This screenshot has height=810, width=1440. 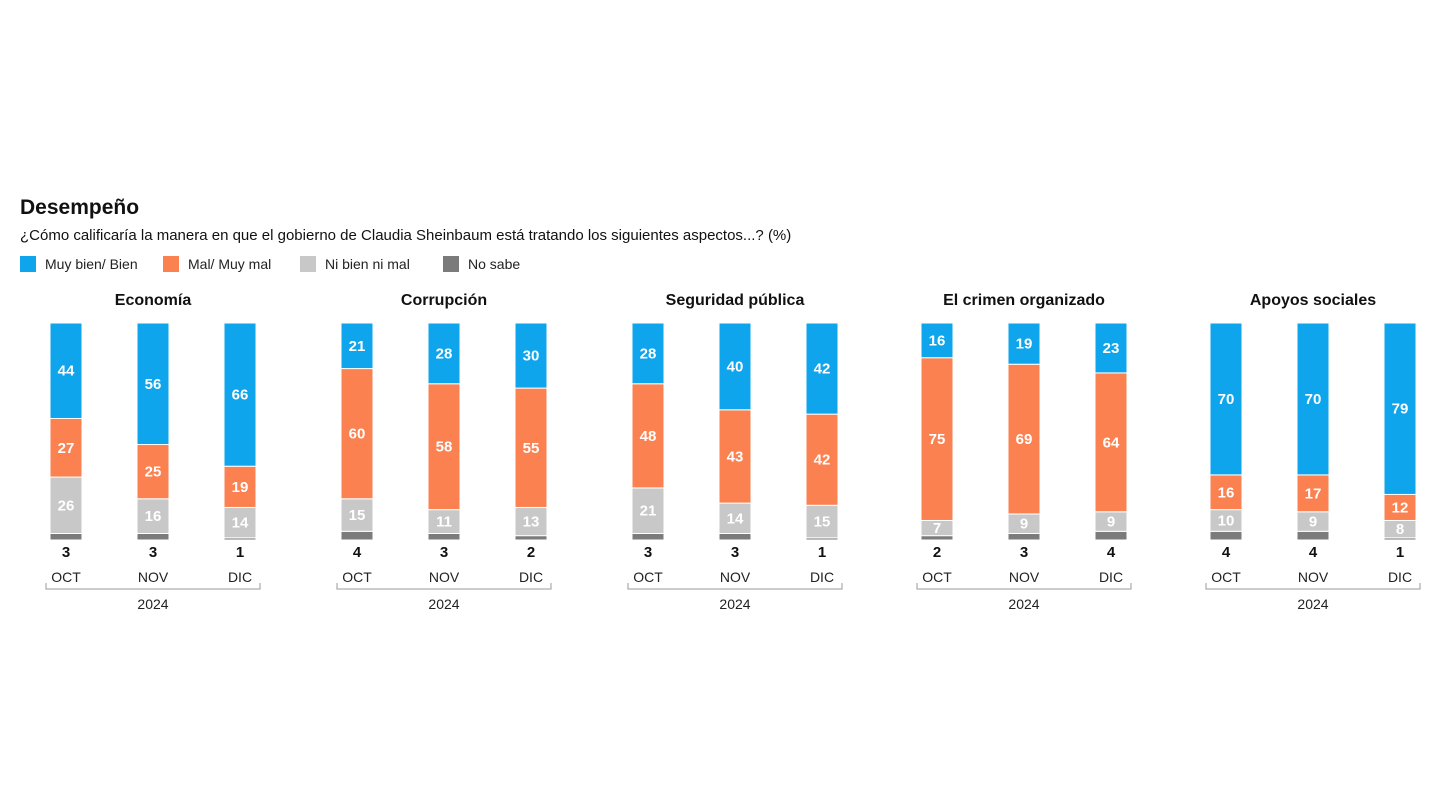 I want to click on legend-item-ni: Ni bien ni mal, so click(x=371, y=264).